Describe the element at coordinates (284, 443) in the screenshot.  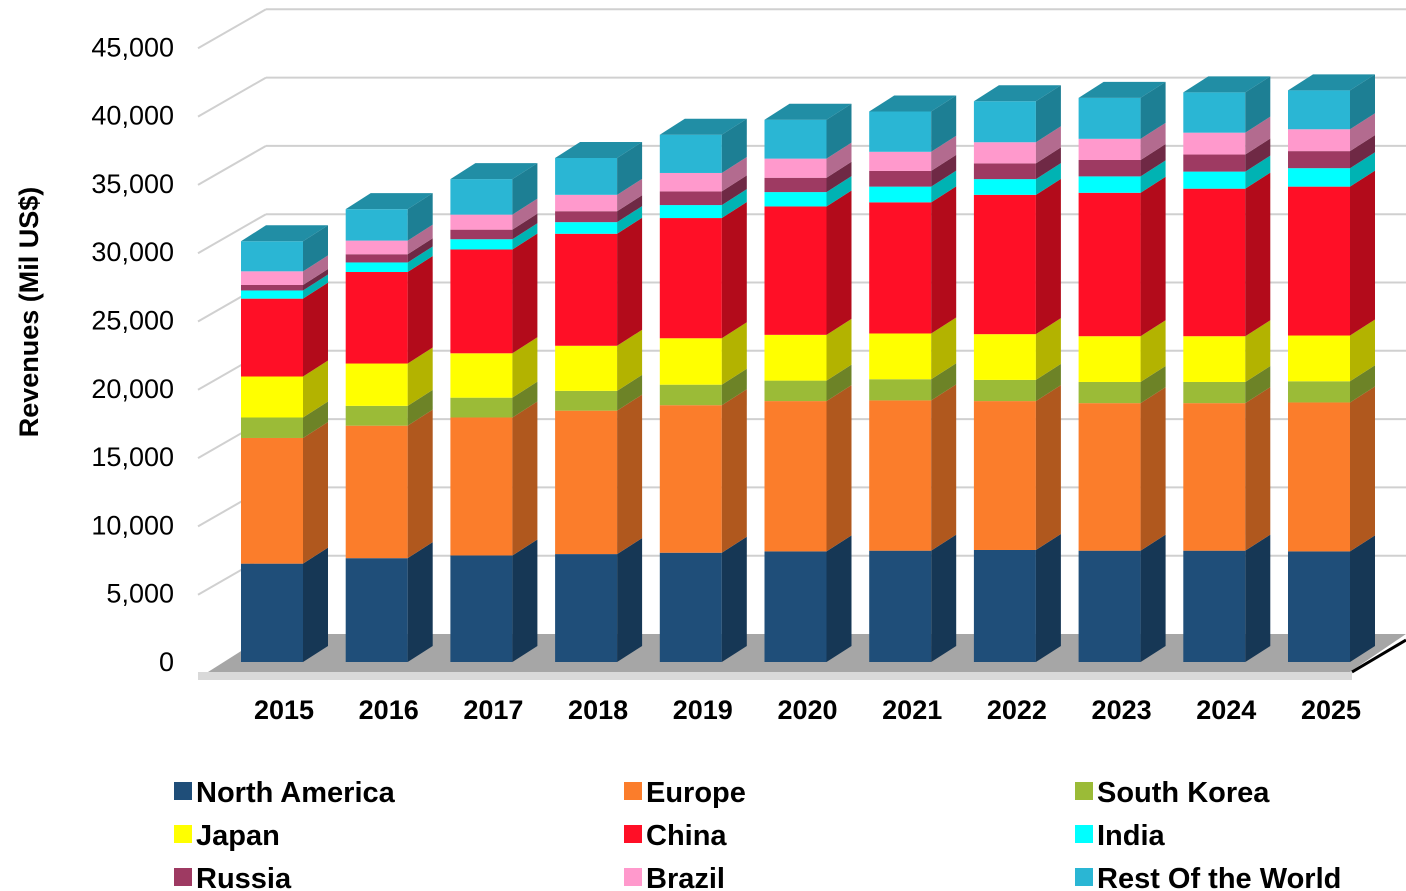
I see `bar-stack-2015` at that location.